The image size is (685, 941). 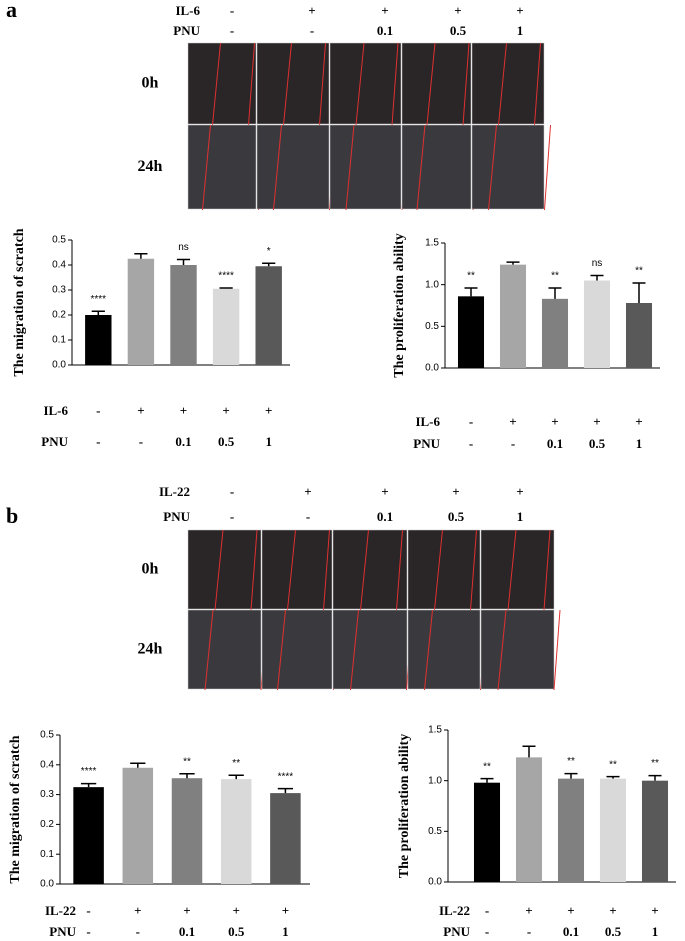 I want to click on treatment-name: IL-6, so click(x=187, y=10).